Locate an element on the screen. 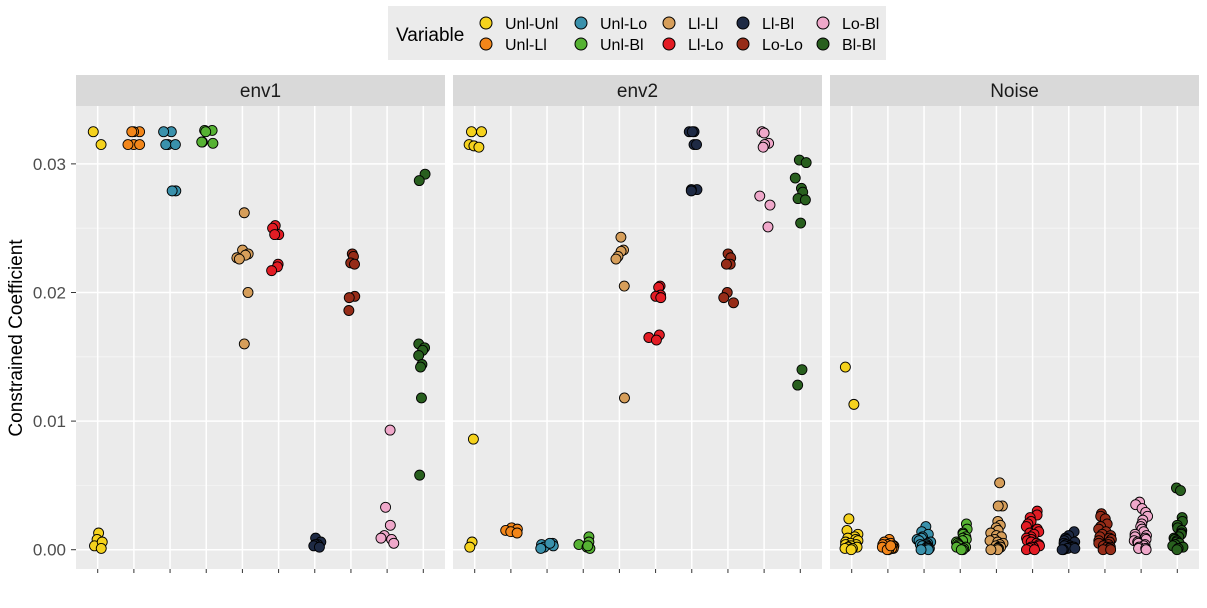 The height and width of the screenshot is (608, 1207). legend-key-ll-ll is located at coordinates (669, 23).